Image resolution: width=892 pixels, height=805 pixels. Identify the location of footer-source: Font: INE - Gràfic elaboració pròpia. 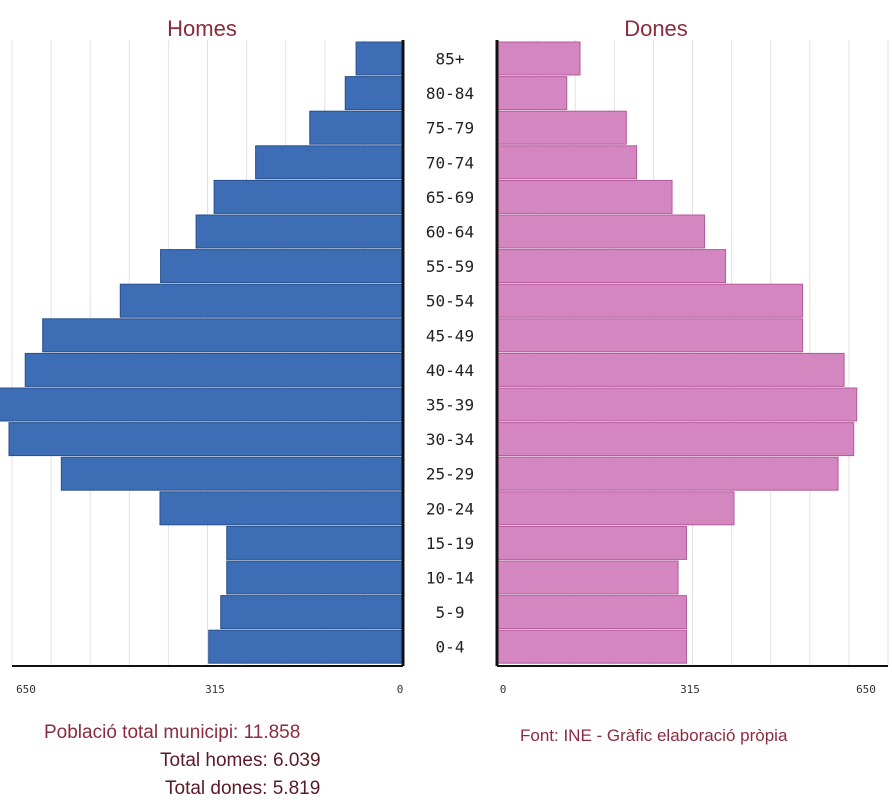
(654, 735).